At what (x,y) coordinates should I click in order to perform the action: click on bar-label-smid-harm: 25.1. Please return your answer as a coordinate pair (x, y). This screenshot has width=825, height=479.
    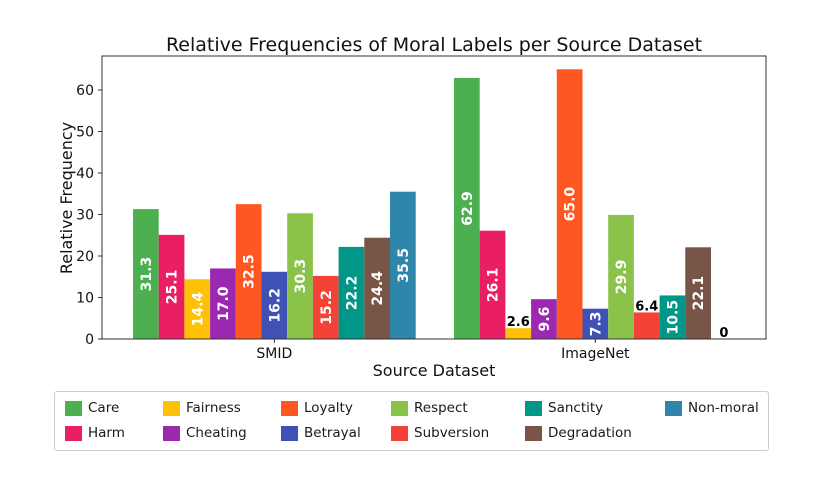
    Looking at the image, I should click on (173, 287).